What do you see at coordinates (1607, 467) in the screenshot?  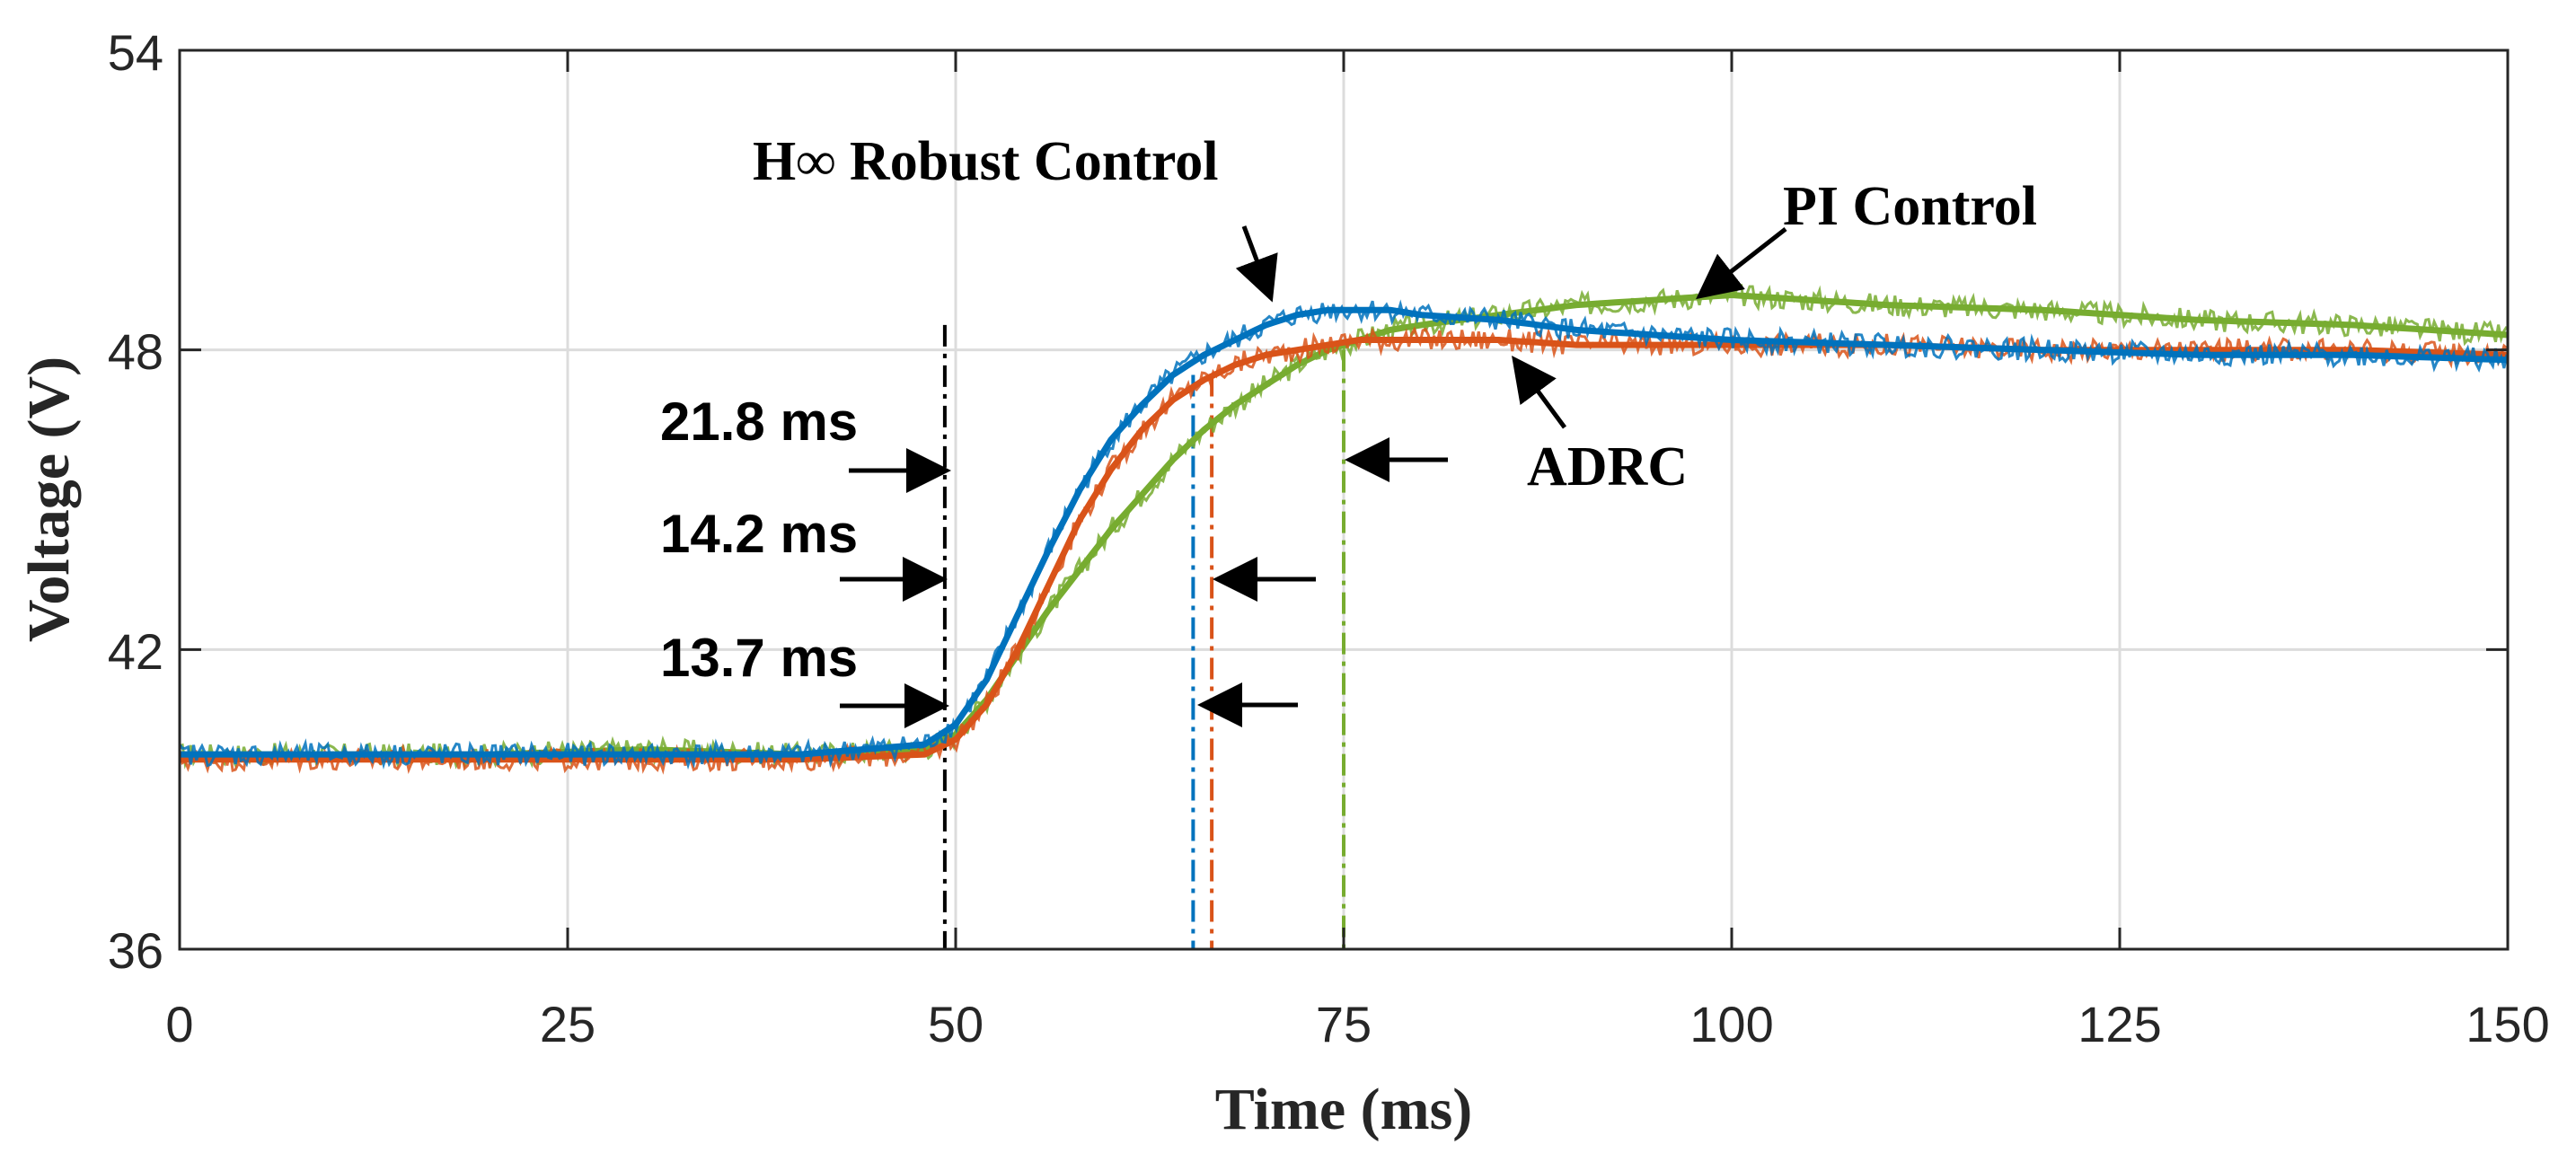 I see `annotation-adrc-label: ADRC` at bounding box center [1607, 467].